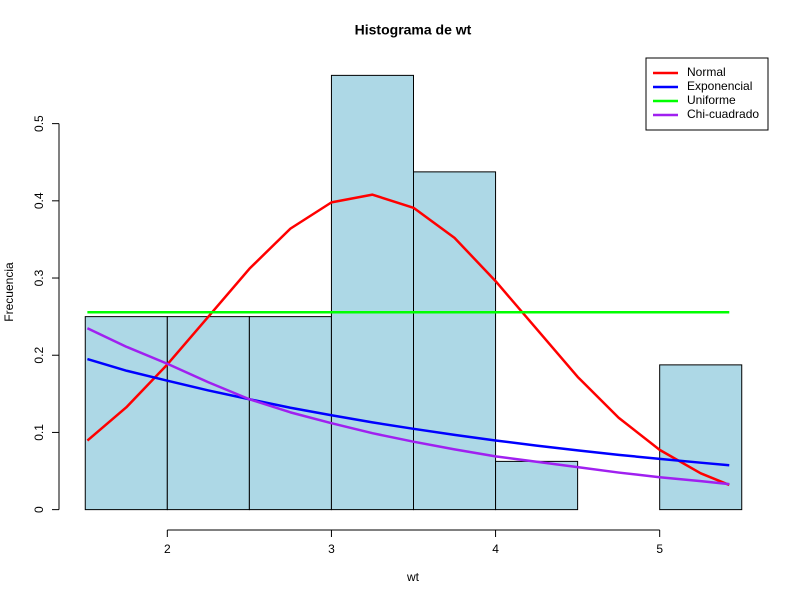 The image size is (800, 600). Describe the element at coordinates (167, 549) in the screenshot. I see `x-tick-label: 2` at that location.